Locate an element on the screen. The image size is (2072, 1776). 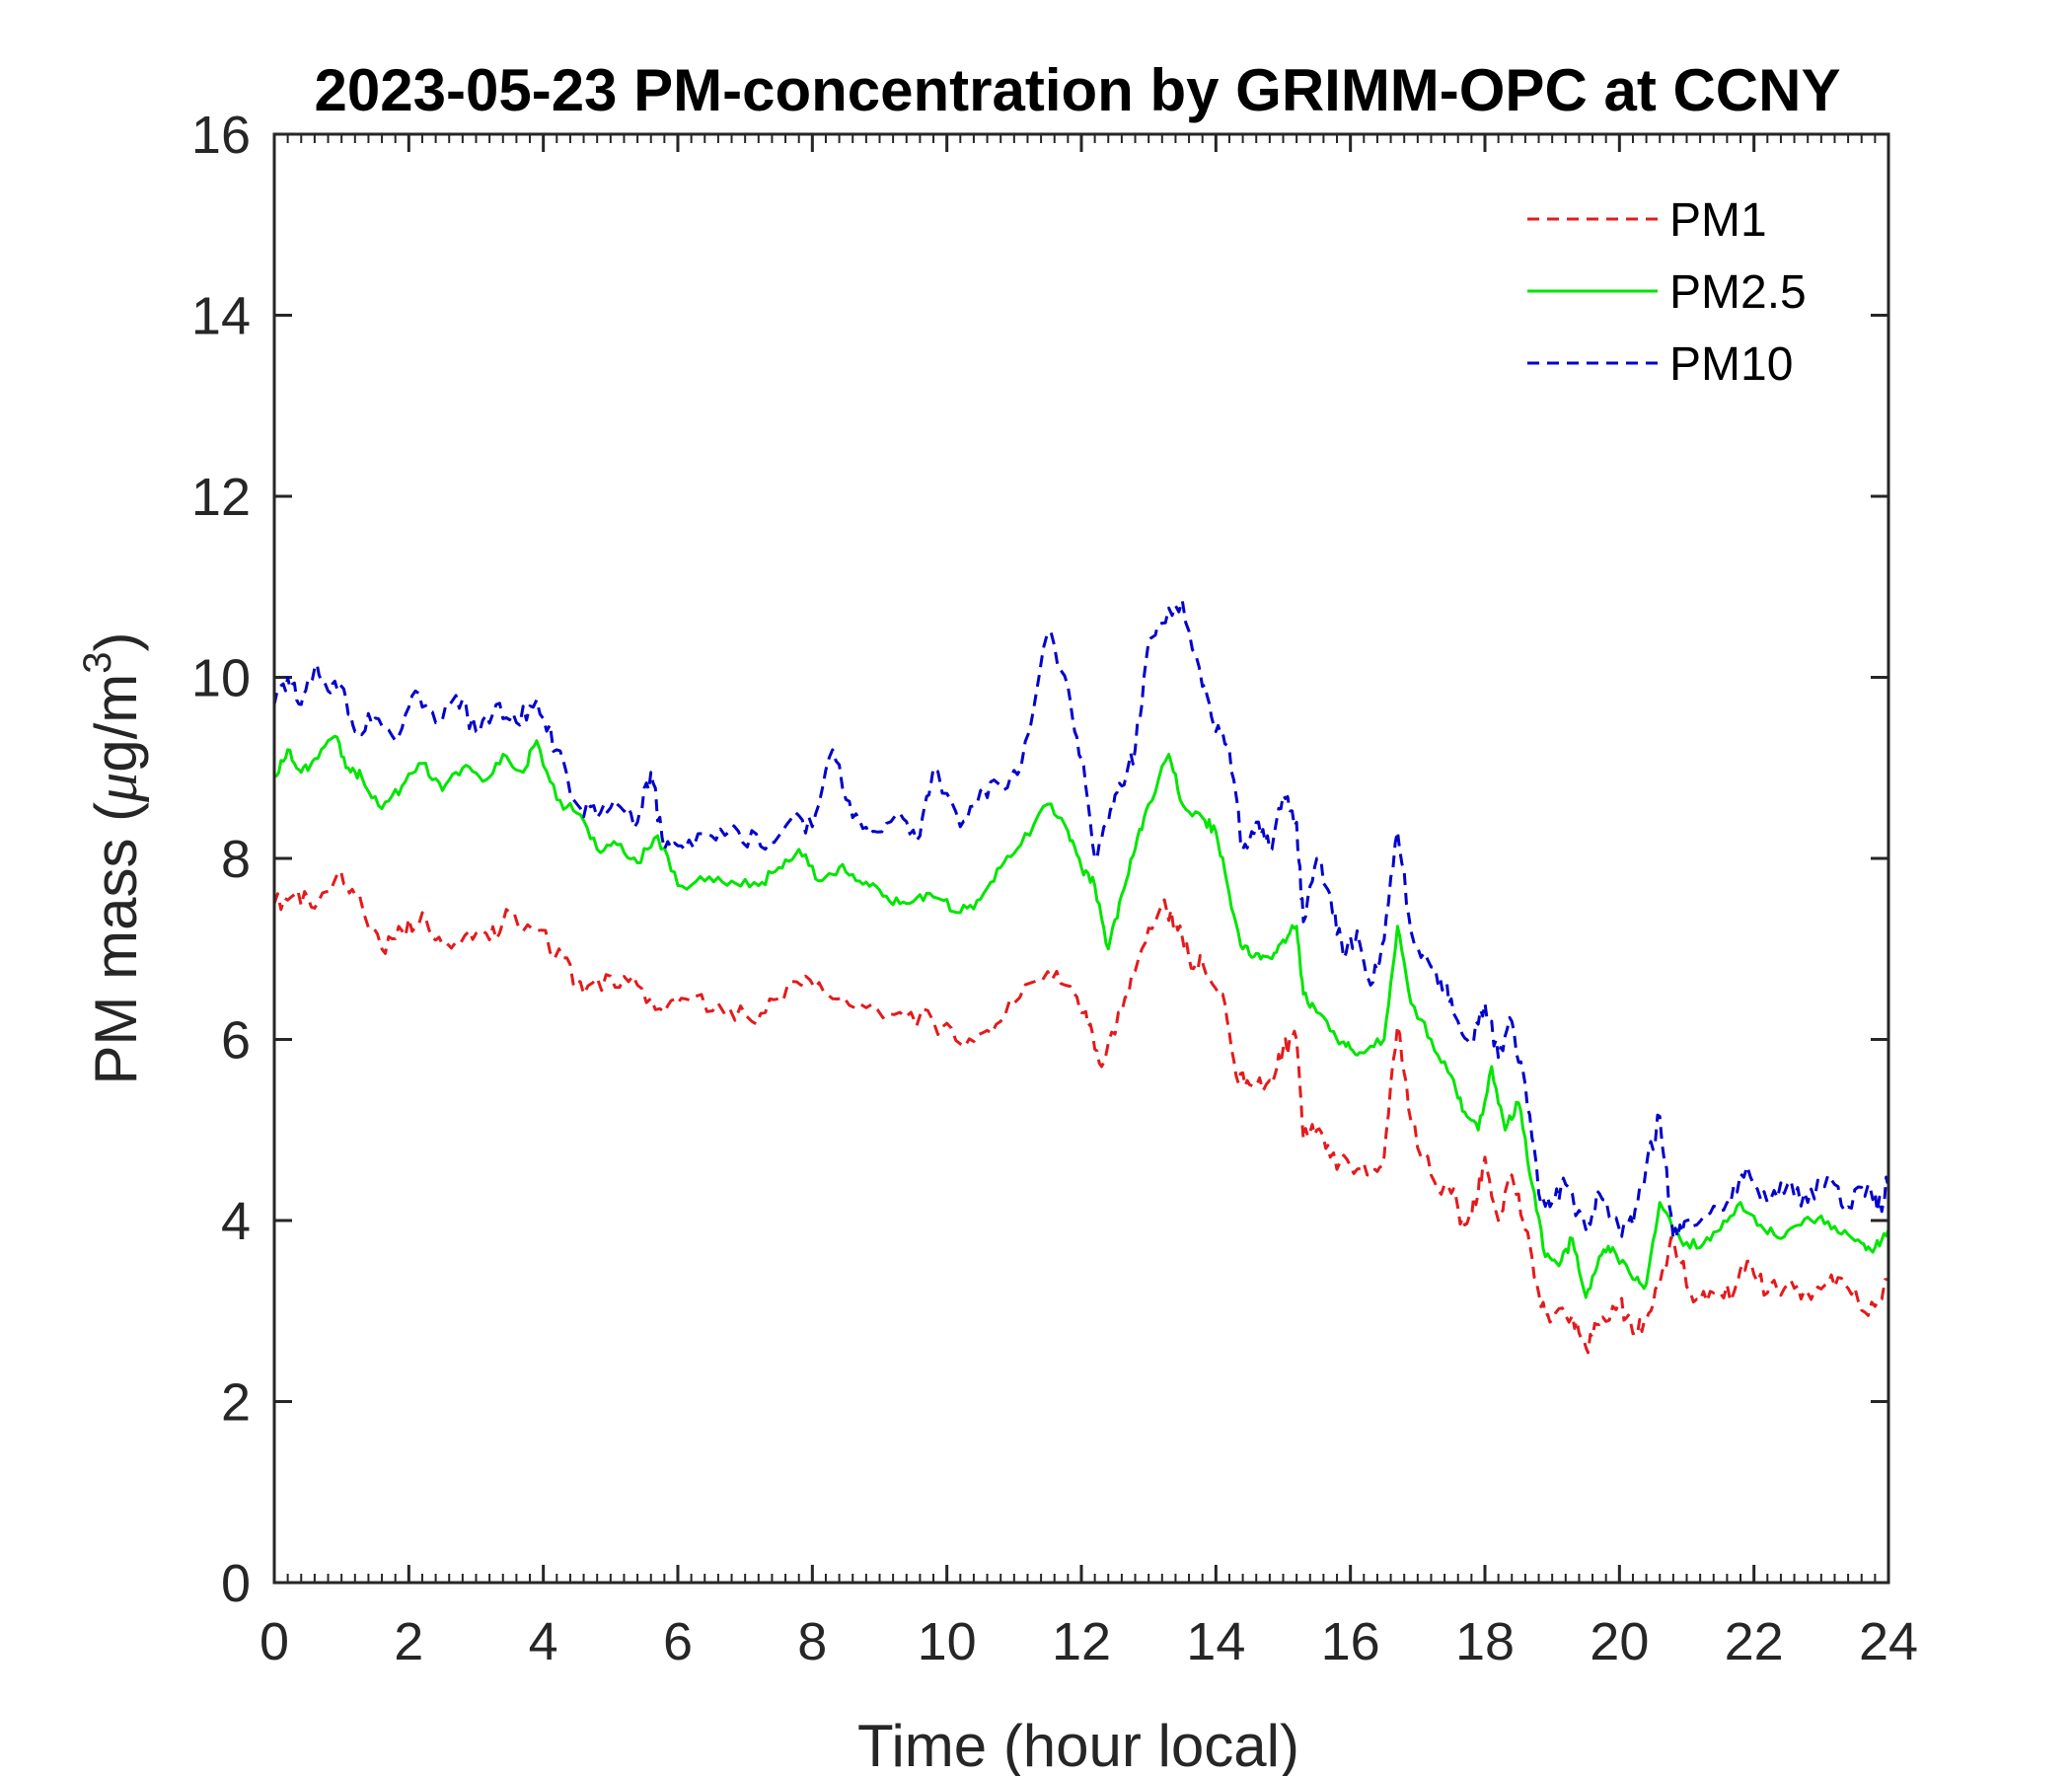
legend-label-pm25: PM2.5 is located at coordinates (1738, 292).